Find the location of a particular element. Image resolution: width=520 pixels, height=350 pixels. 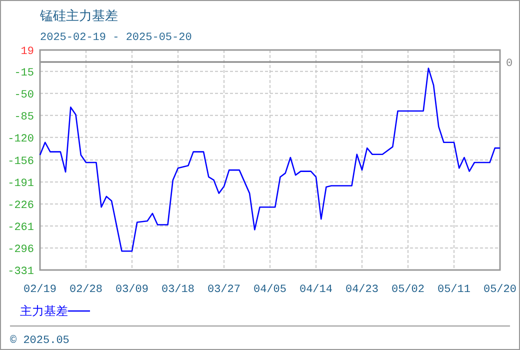

x-tick-label: 05/02 is located at coordinates (408, 290).